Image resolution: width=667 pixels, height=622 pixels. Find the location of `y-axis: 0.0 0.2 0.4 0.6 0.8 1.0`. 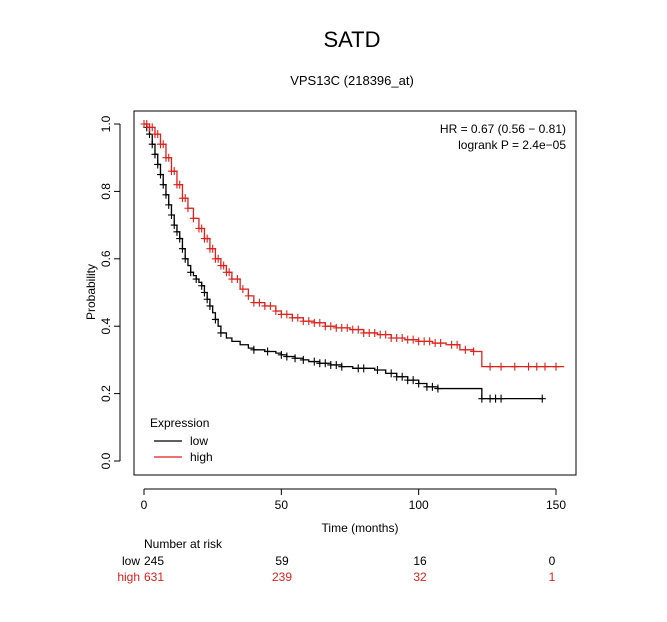

y-axis: 0.0 0.2 0.4 0.6 0.8 1.0 is located at coordinates (110, 292).